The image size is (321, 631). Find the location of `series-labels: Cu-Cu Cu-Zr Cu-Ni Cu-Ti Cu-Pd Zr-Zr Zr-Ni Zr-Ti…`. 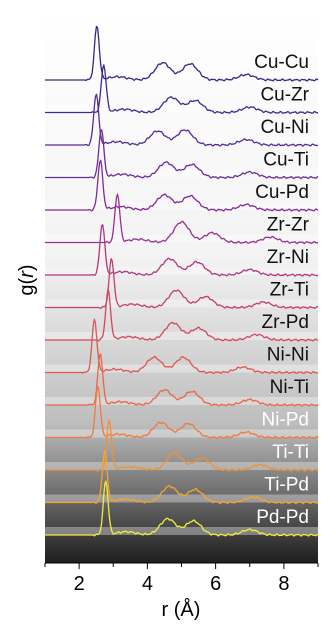

series-labels: Cu-Cu Cu-Zr Cu-Ni Cu-Ti Cu-Pd Zr-Zr Zr-Ni Zr-Ti… is located at coordinates (282, 290).